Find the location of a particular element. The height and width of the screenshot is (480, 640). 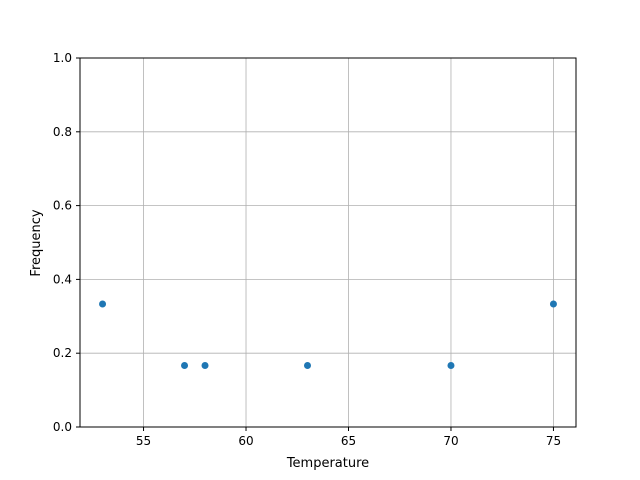

x-tick-label: 60 is located at coordinates (245, 441).